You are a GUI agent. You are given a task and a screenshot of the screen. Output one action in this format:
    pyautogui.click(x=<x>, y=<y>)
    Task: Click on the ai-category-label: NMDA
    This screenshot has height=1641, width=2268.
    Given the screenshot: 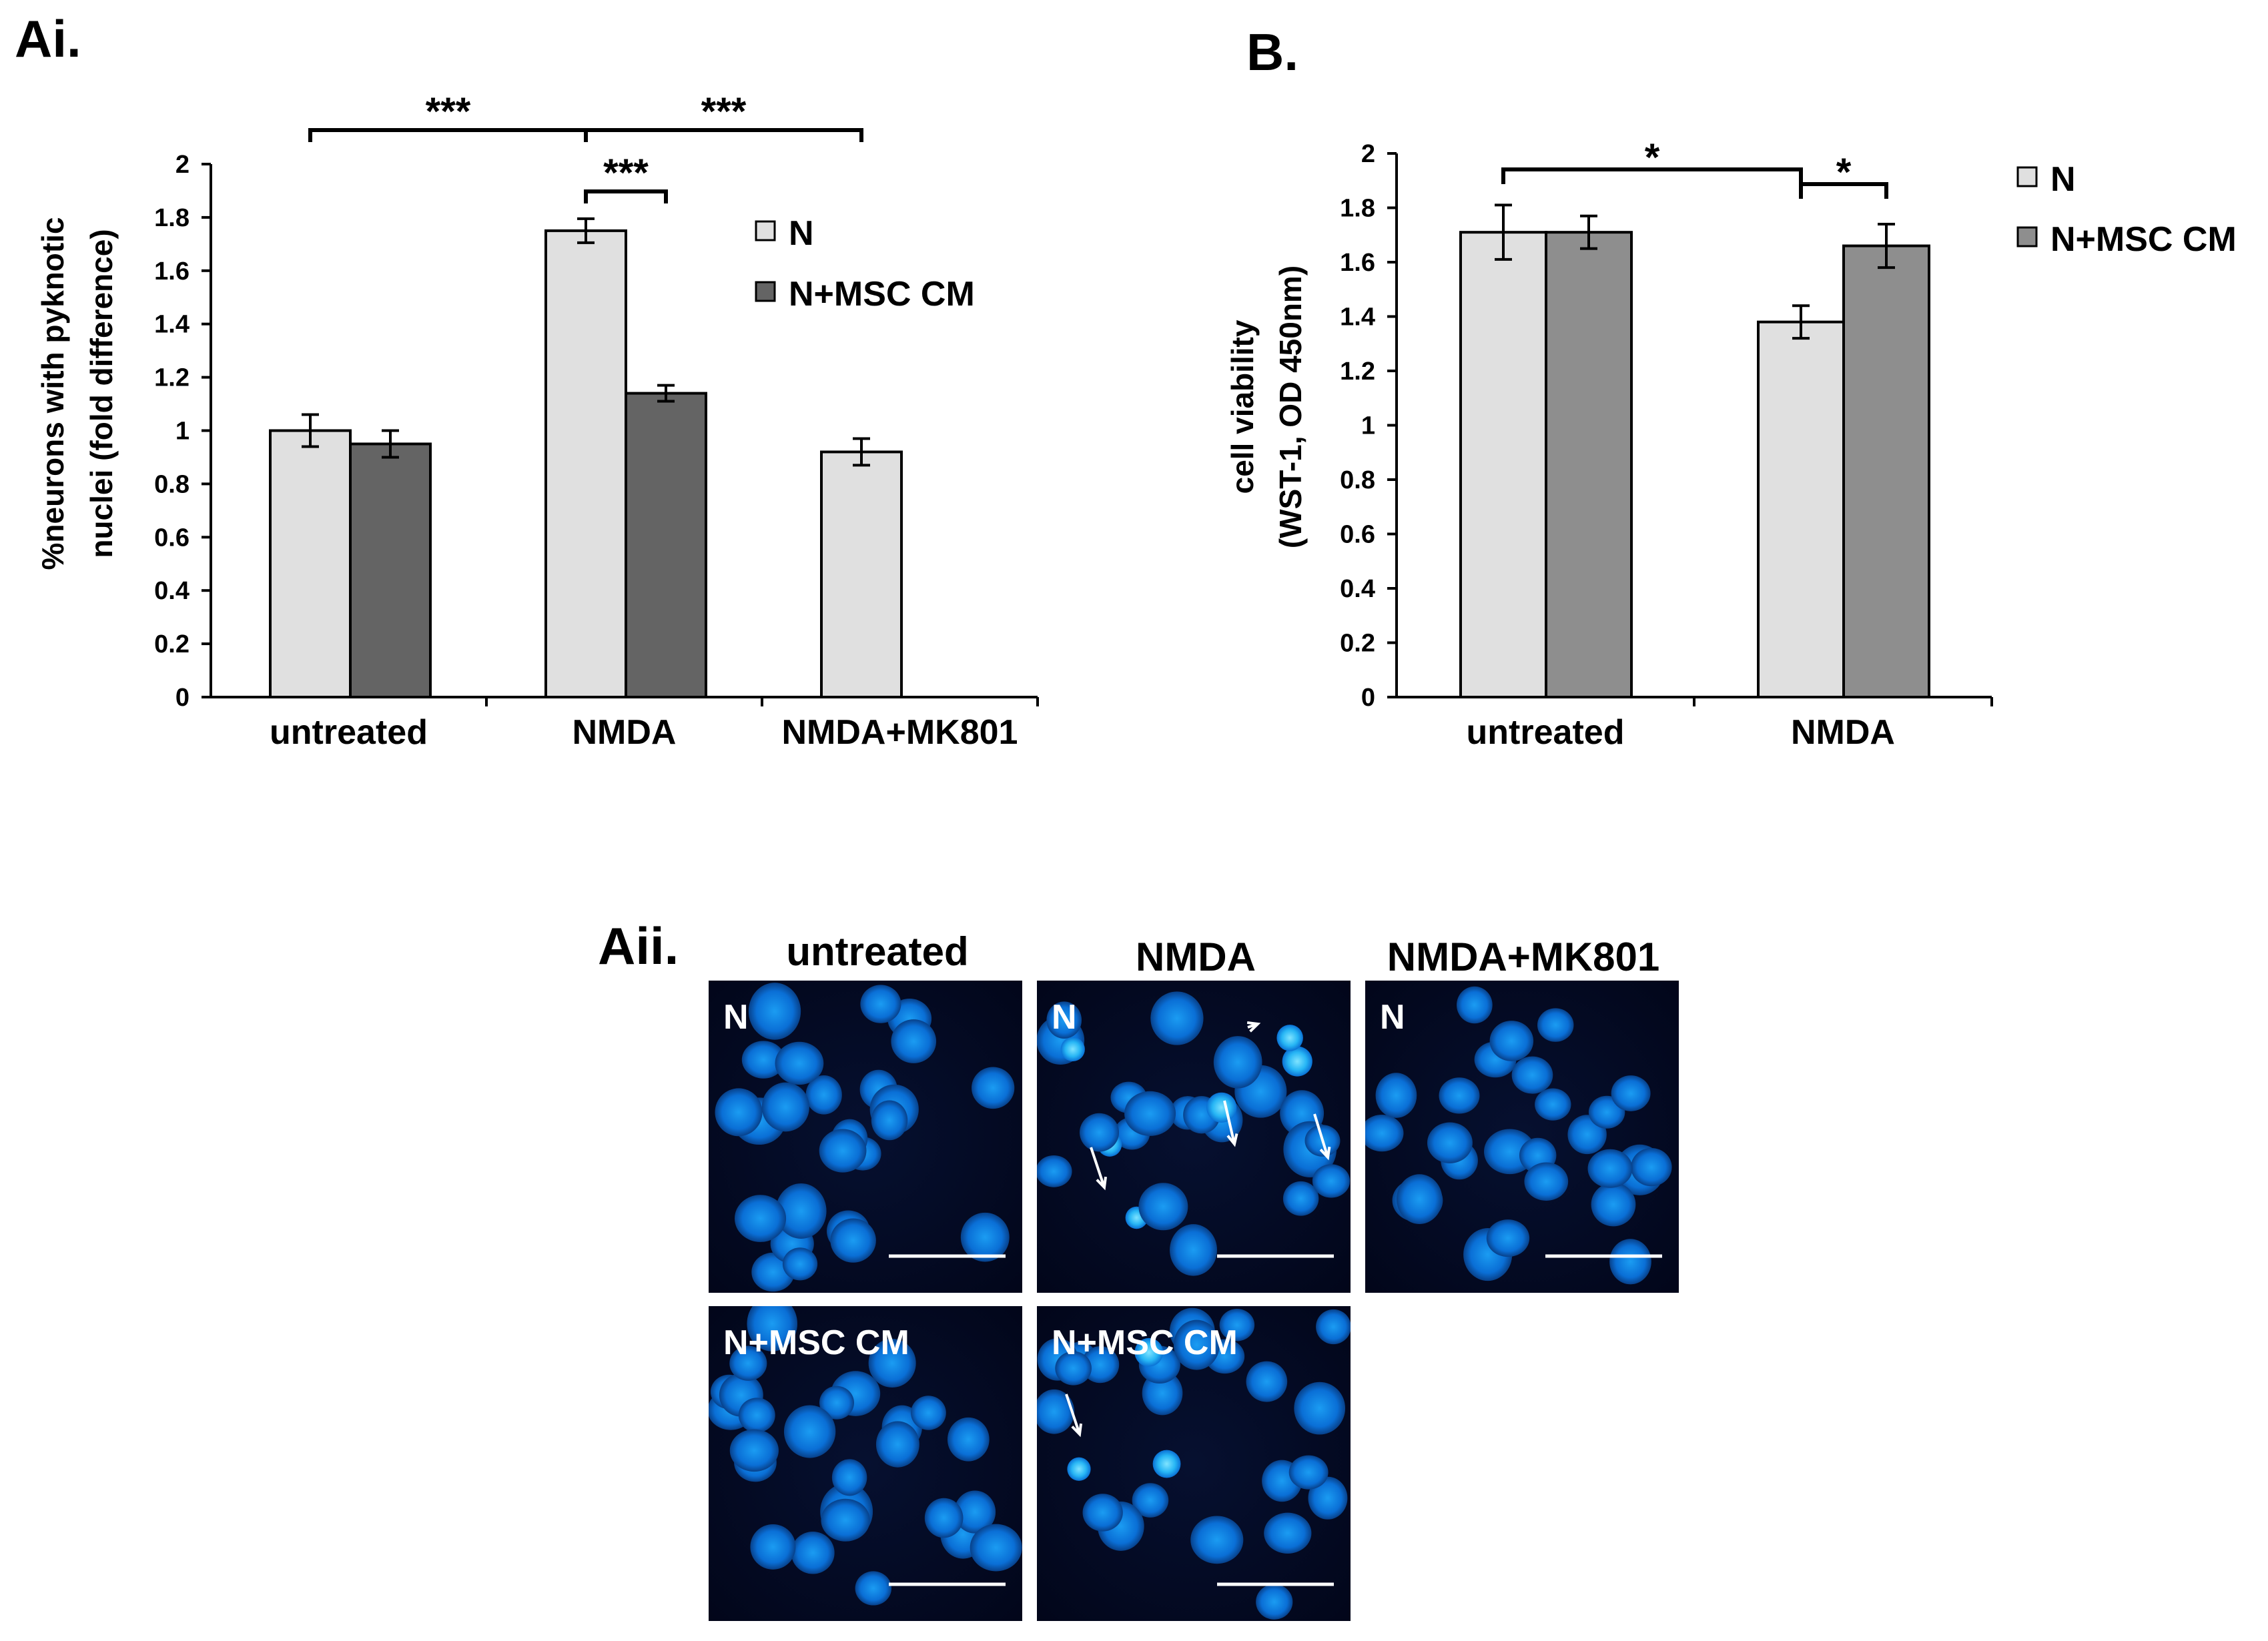 What is the action you would take?
    pyautogui.click(x=625, y=732)
    